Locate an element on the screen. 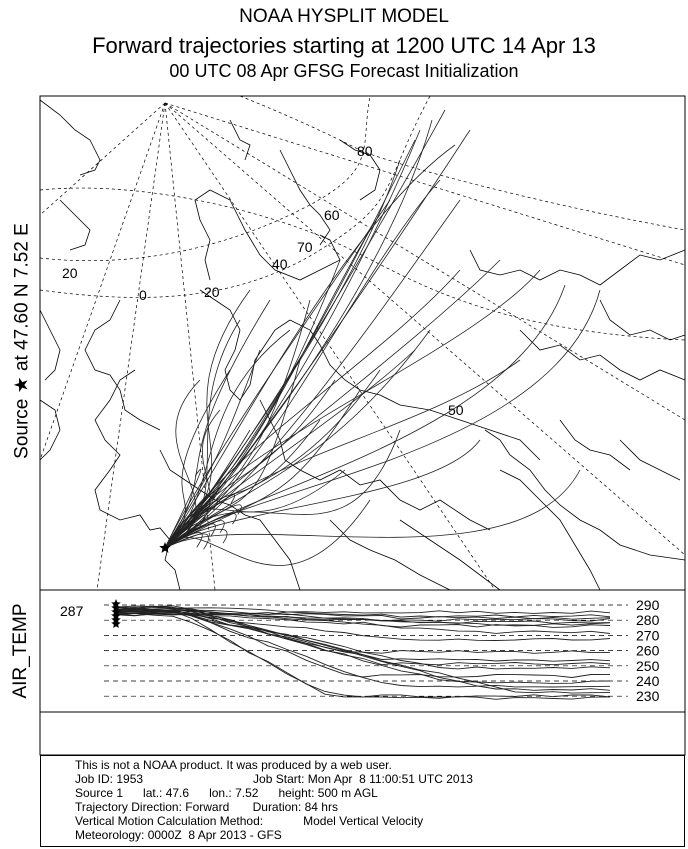 Image resolution: width=688 pixels, height=849 pixels. job-id: Job ID: 1953 is located at coordinates (109, 779).